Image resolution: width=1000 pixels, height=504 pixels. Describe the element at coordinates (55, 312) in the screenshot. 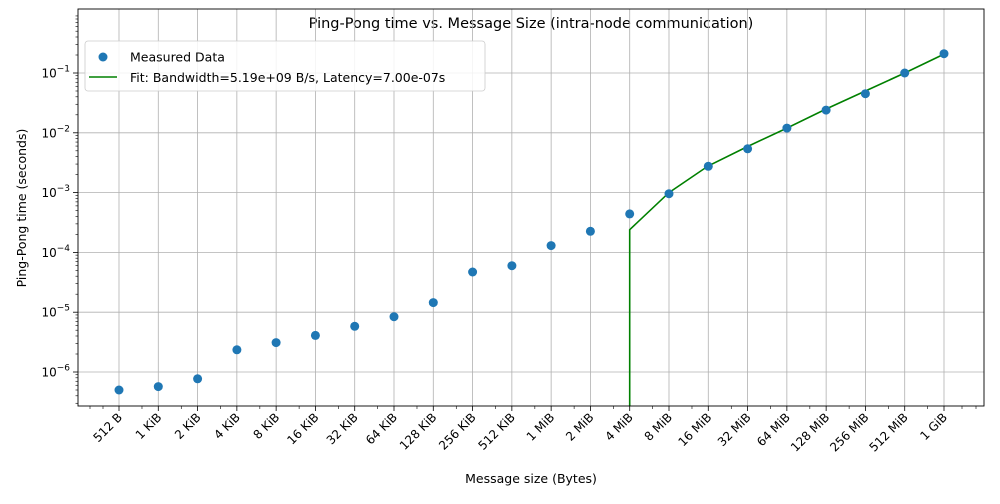

I see `y-tick-label: 10⁻⁵` at that location.